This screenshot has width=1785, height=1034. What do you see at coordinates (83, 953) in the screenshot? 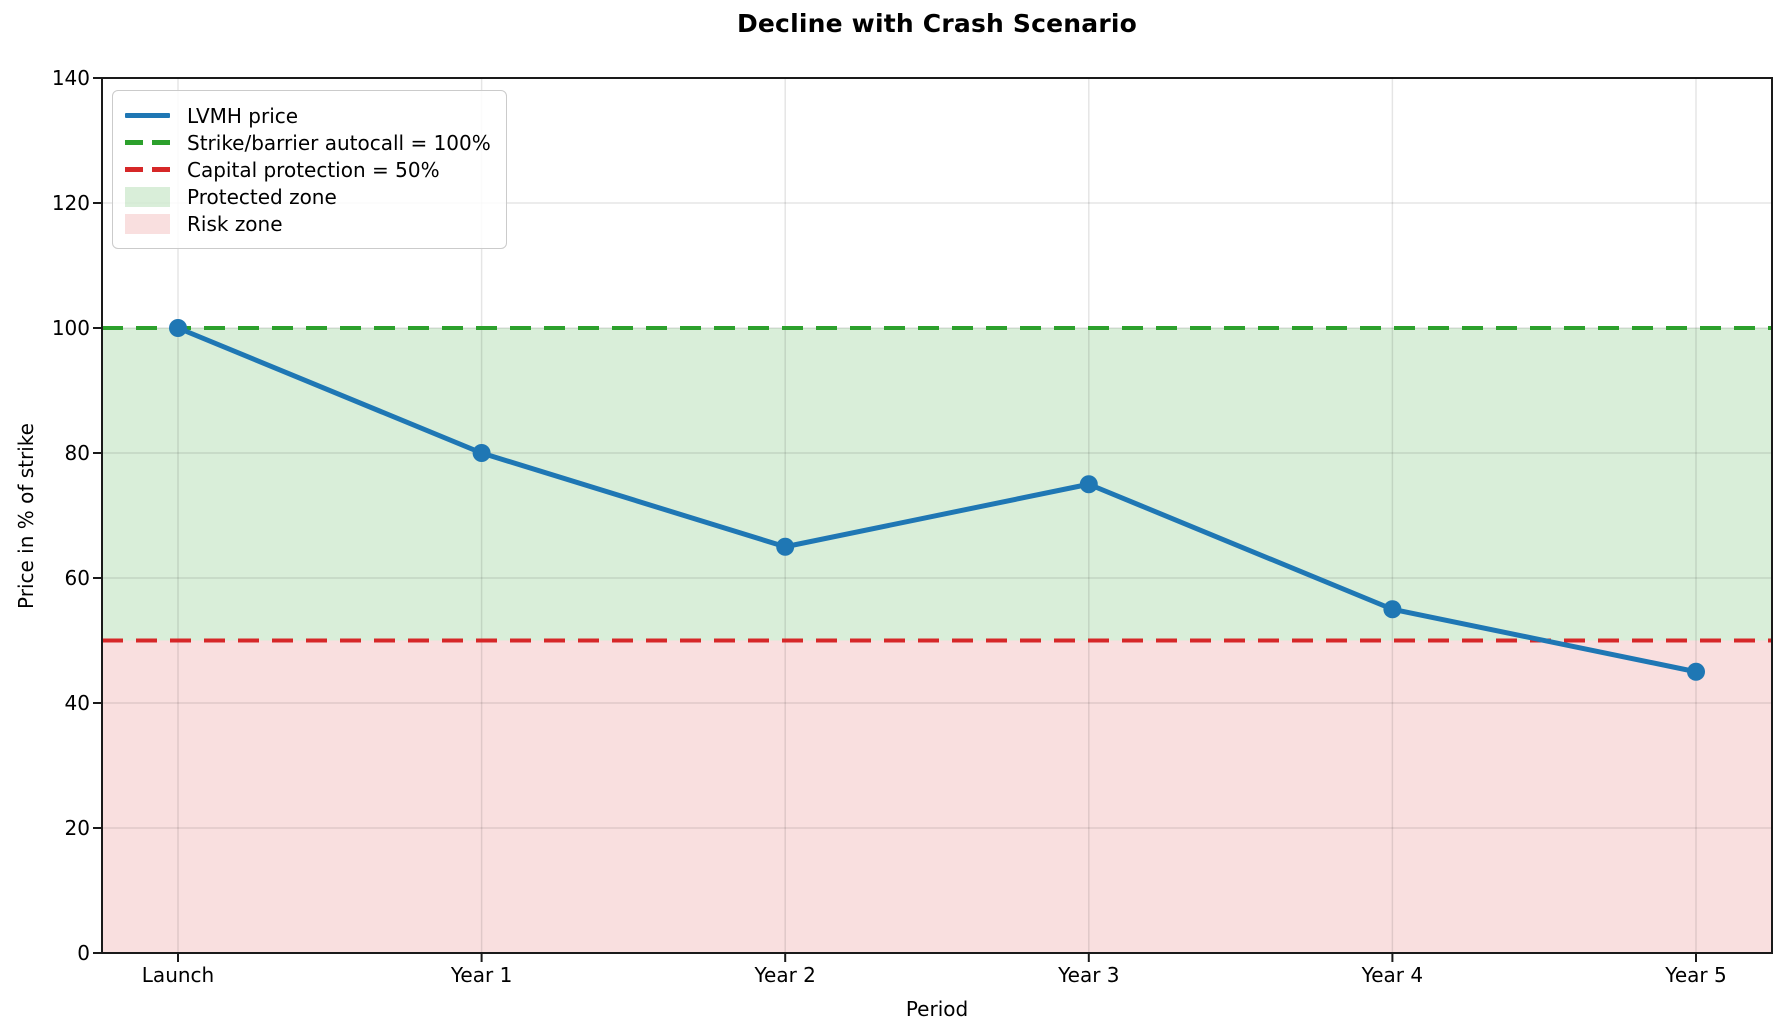
I see `y-tick-label: 0` at bounding box center [83, 953].